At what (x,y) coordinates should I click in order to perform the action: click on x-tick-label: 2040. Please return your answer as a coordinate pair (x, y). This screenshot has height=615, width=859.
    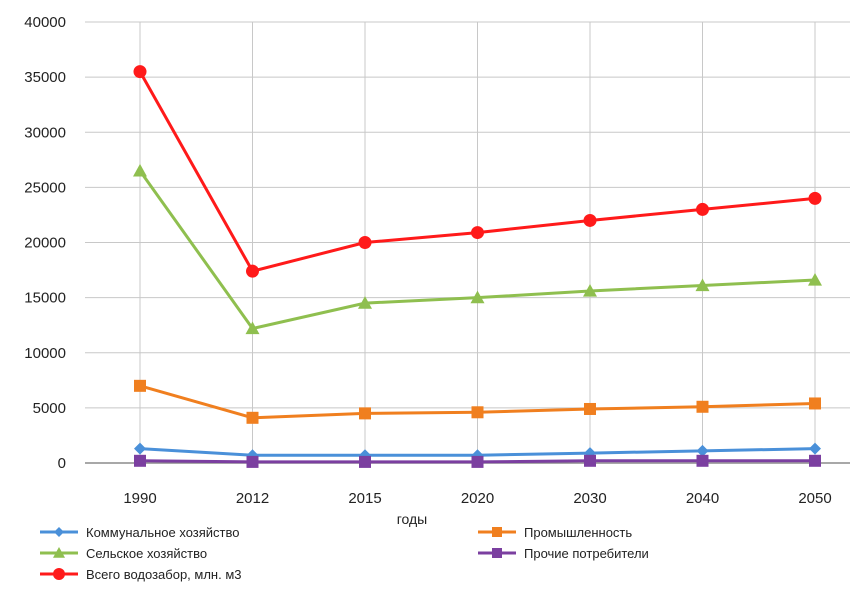
    Looking at the image, I should click on (702, 498).